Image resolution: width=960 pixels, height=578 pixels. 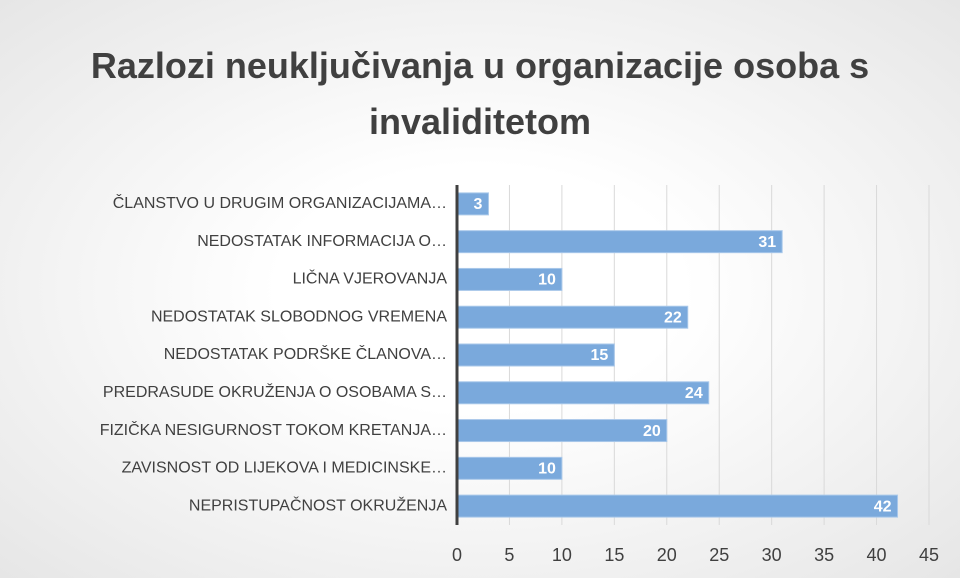 I want to click on y-tick-label: NEPRISTUPAČNOST OKRUŽENJA, so click(x=318, y=504).